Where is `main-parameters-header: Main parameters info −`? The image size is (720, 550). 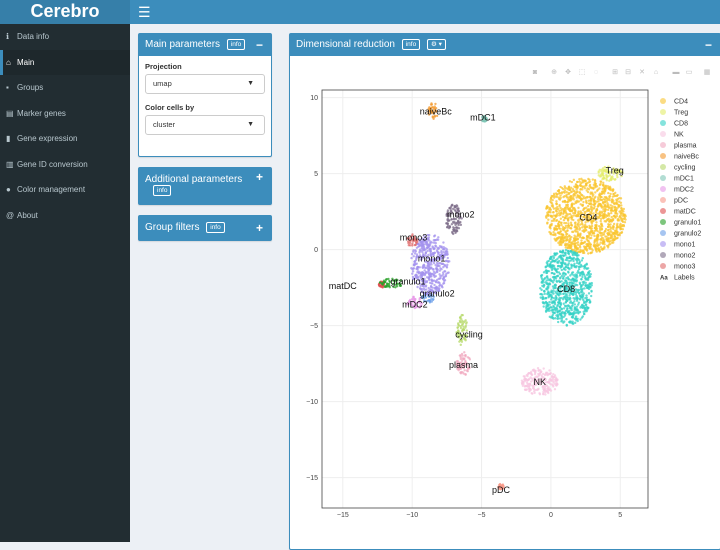
main-parameters-header: Main parameters info − is located at coordinates (205, 45).